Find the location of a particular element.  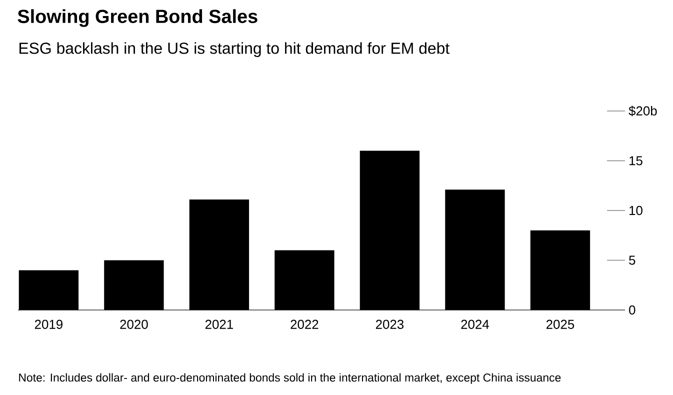

x-tick-label: 2021 is located at coordinates (219, 324).